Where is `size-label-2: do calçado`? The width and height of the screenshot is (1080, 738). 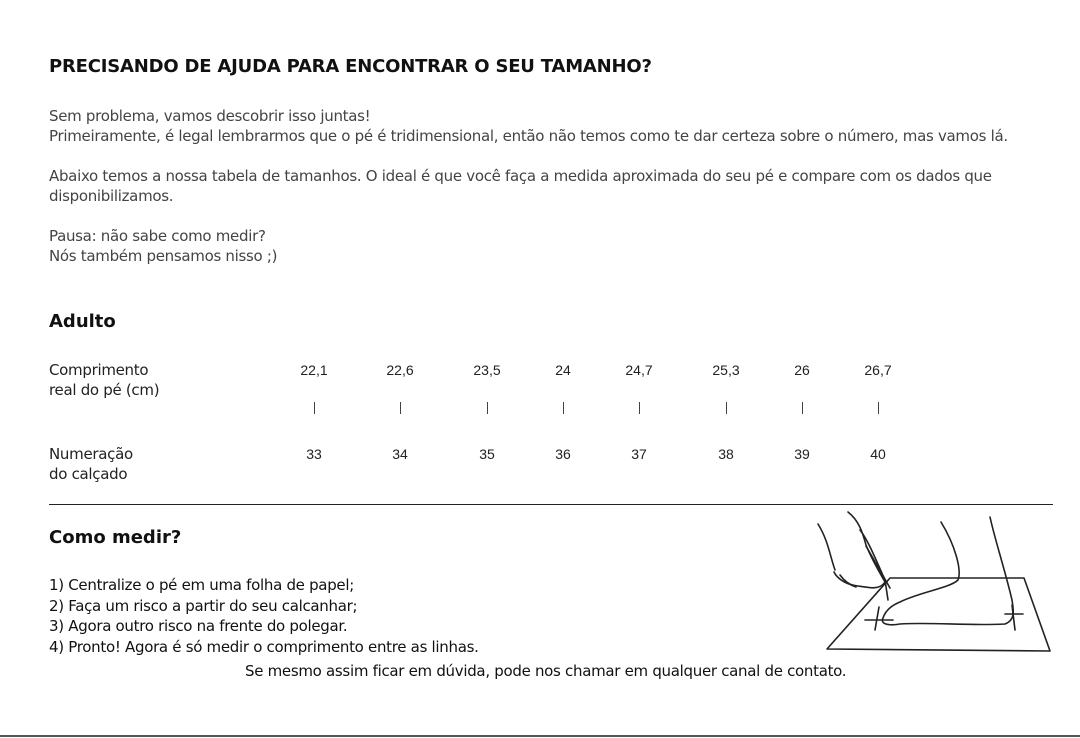
size-label-2: do calçado is located at coordinates (88, 474).